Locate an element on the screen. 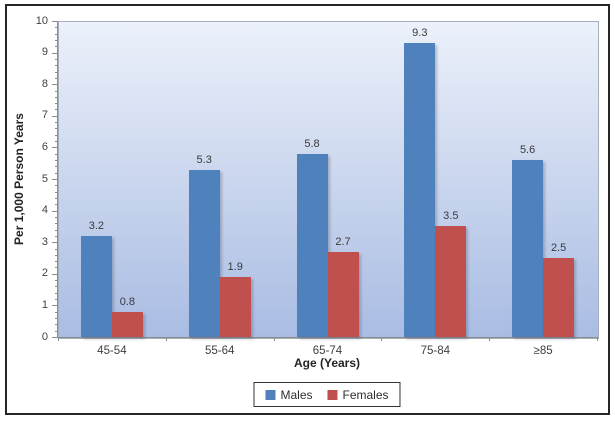 This screenshot has width=615, height=423. x-axis-title: Age (Years) is located at coordinates (327, 363).